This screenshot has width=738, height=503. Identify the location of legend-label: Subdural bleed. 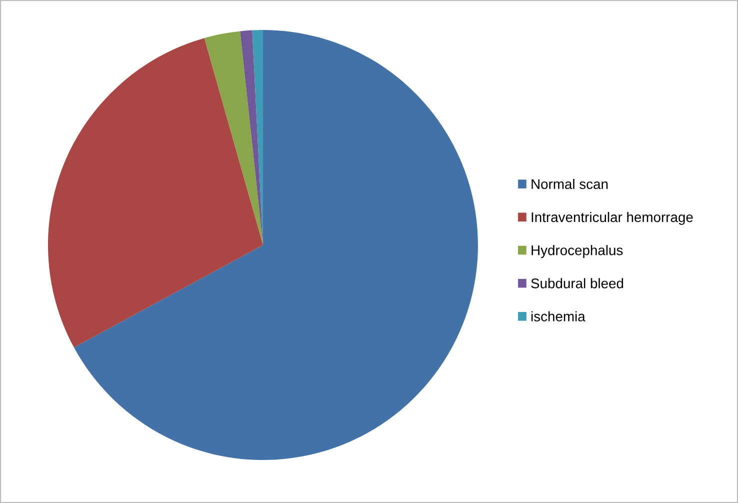
(577, 283).